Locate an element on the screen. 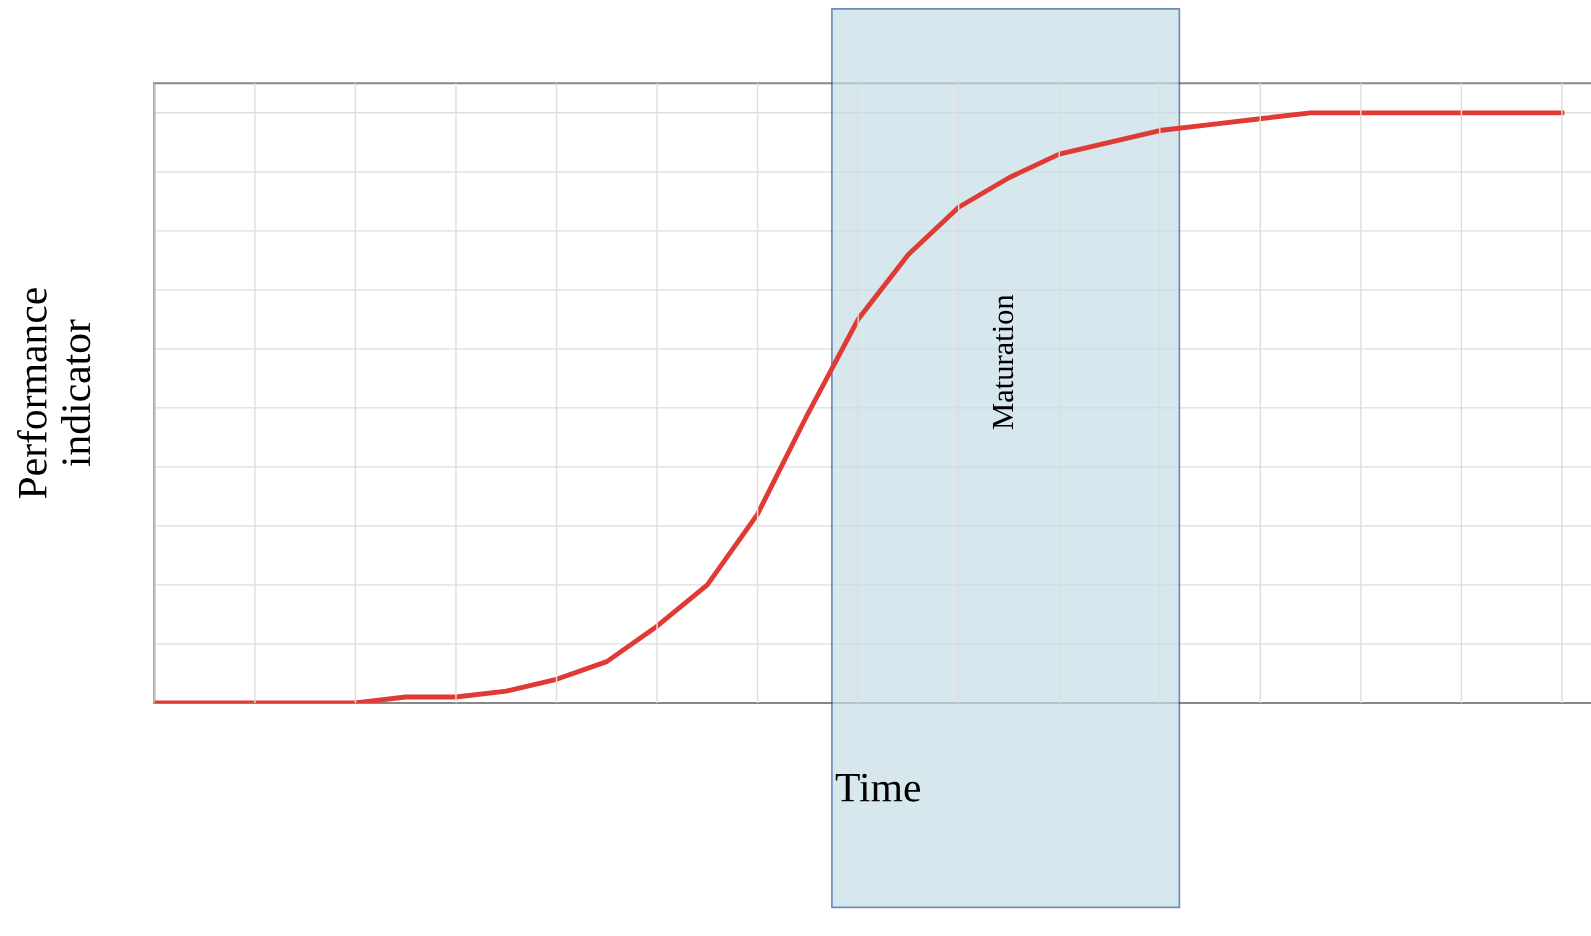  x-axis-title: Time is located at coordinates (878, 787).